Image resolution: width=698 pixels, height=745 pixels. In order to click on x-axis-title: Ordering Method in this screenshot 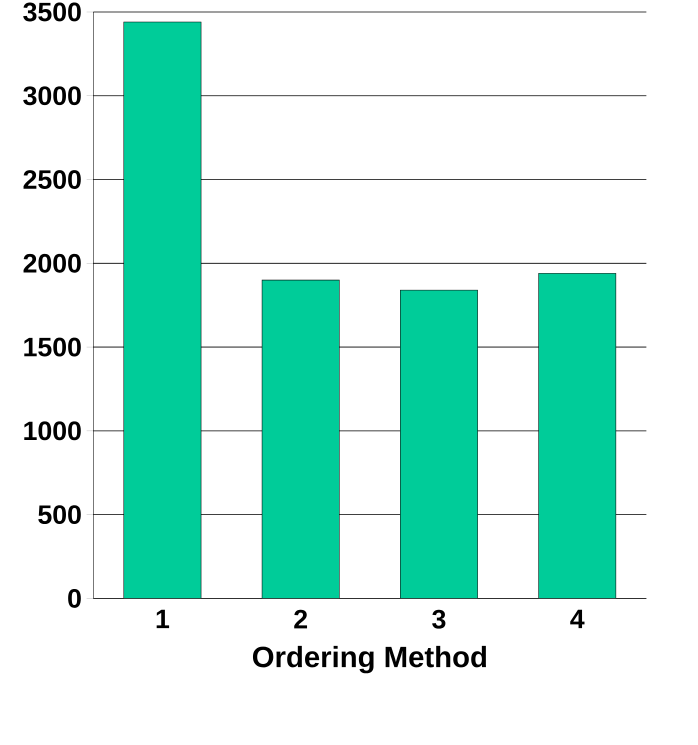, I will do `click(369, 660)`.